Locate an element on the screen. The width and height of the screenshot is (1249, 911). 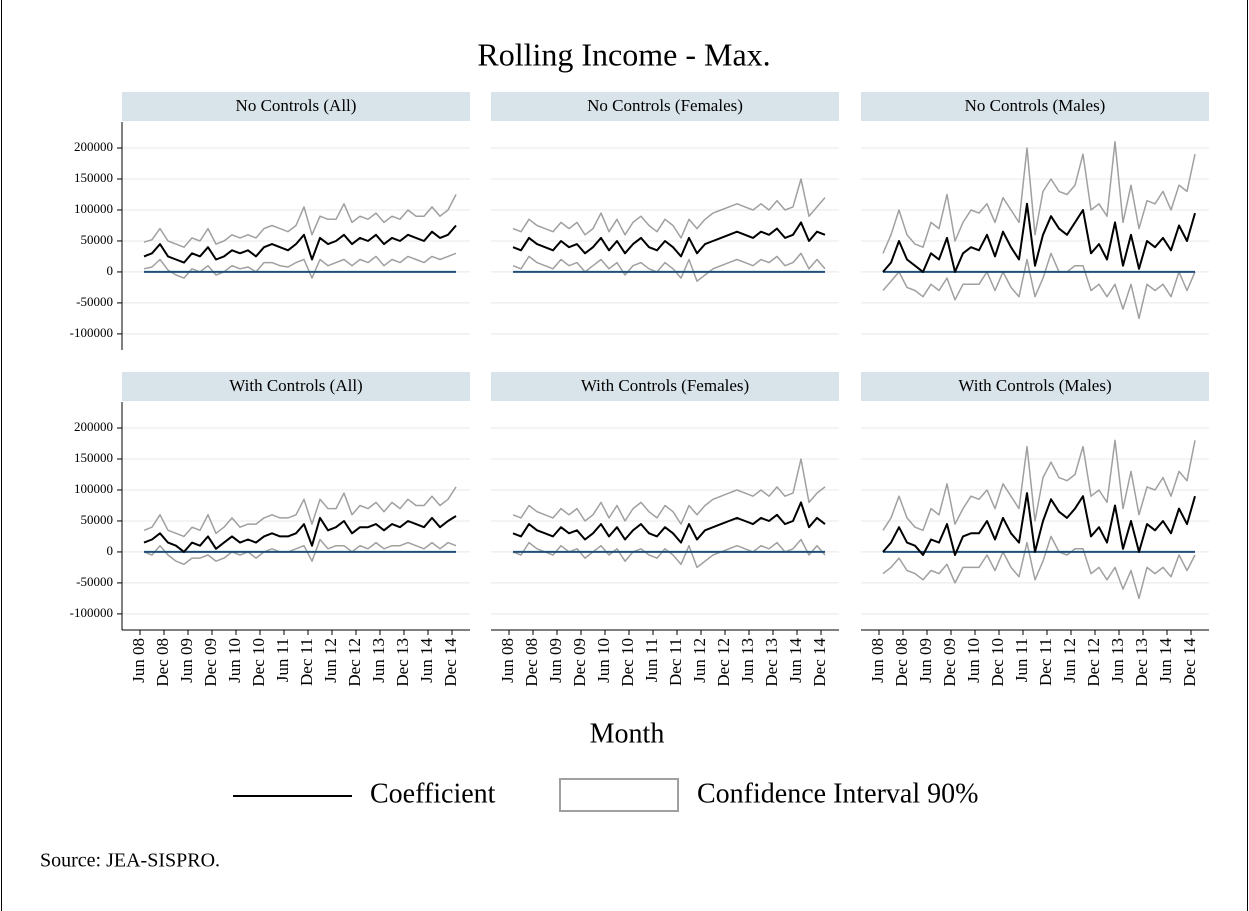
panel-title: With Controls (Males) is located at coordinates (1034, 385).